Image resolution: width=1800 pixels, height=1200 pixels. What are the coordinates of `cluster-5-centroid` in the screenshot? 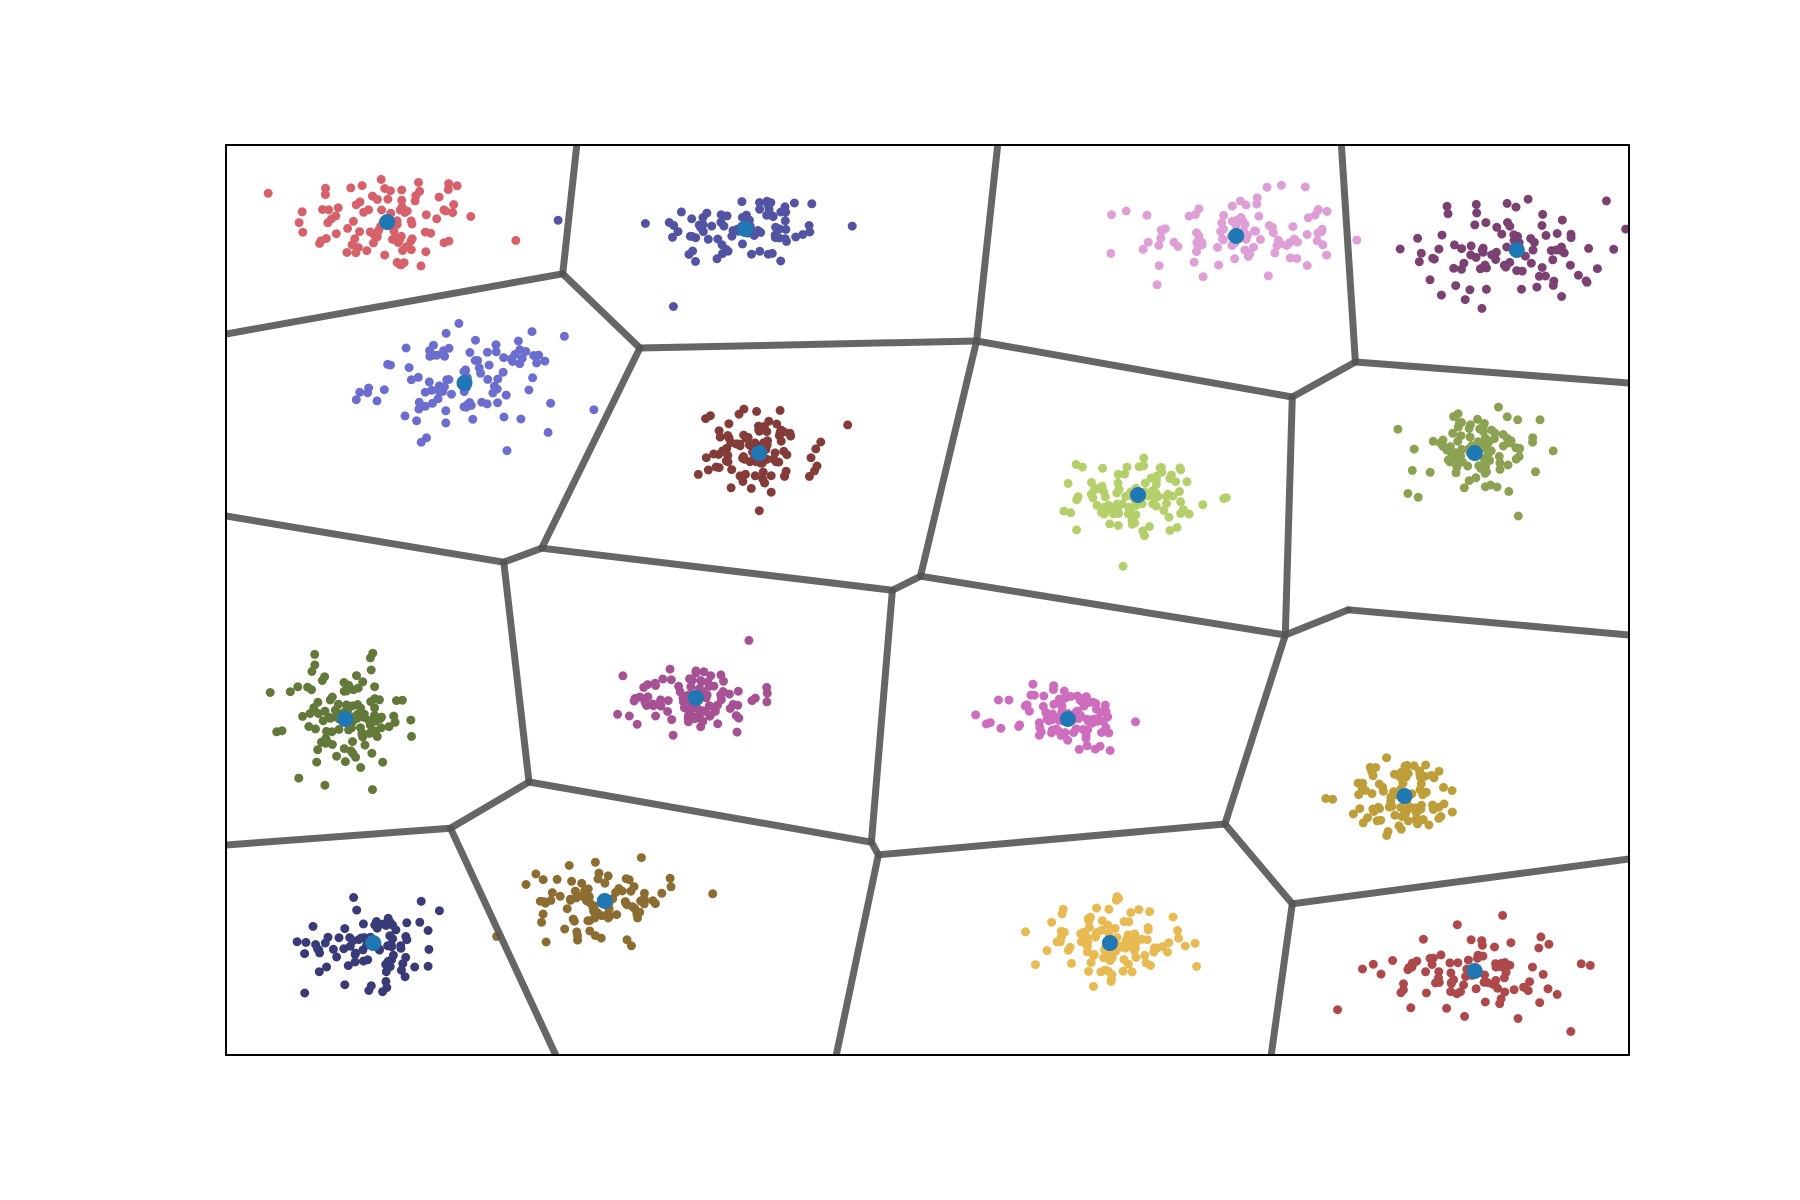 It's located at (759, 453).